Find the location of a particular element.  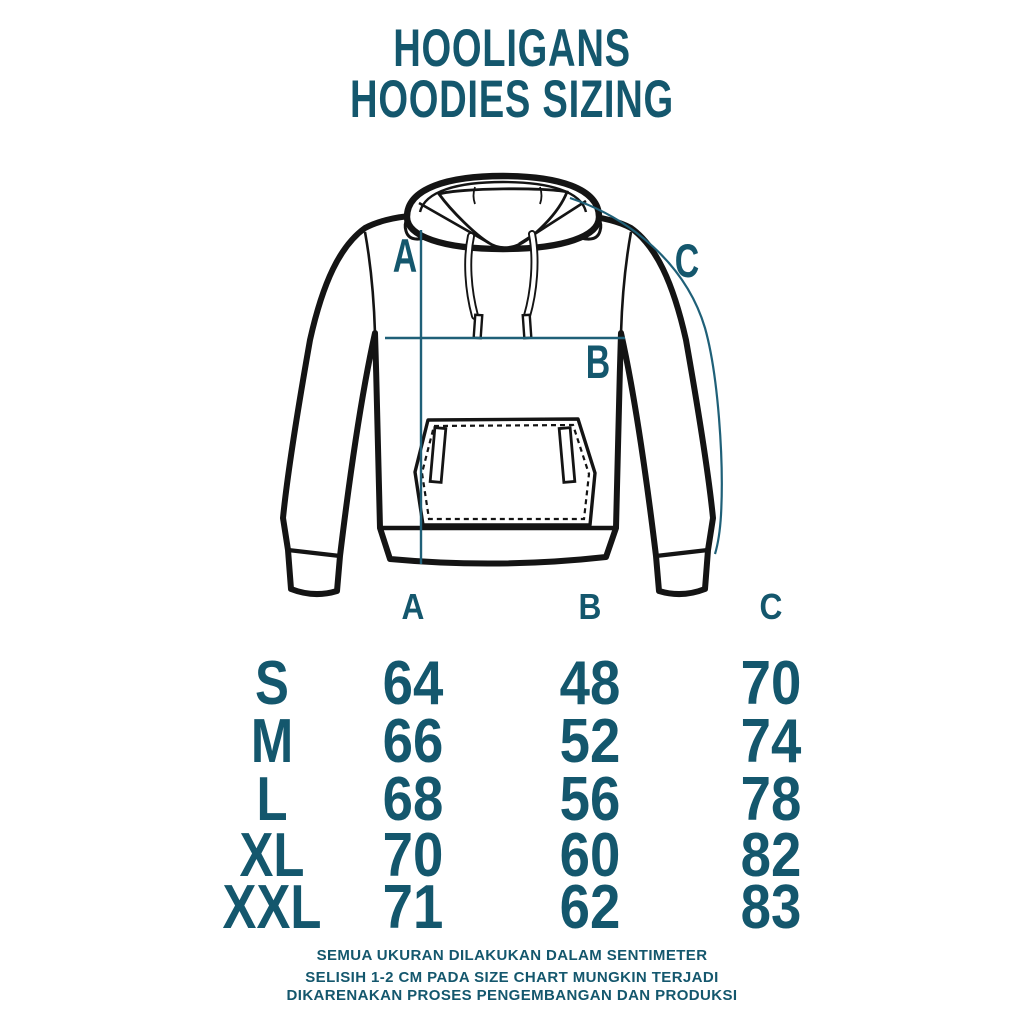

value-b: 60 is located at coordinates (590, 855).